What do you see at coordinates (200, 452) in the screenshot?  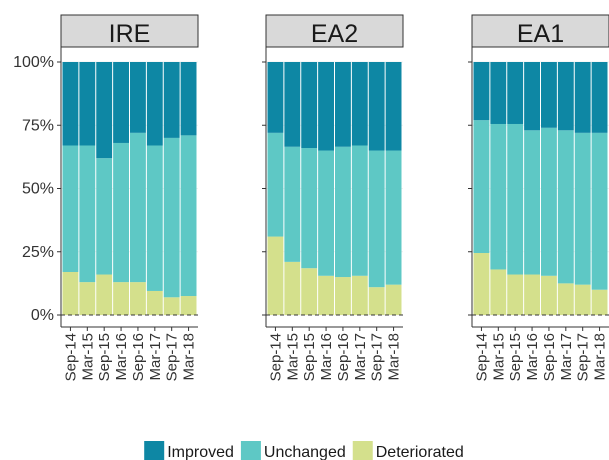 I see `legend-label: Improved` at bounding box center [200, 452].